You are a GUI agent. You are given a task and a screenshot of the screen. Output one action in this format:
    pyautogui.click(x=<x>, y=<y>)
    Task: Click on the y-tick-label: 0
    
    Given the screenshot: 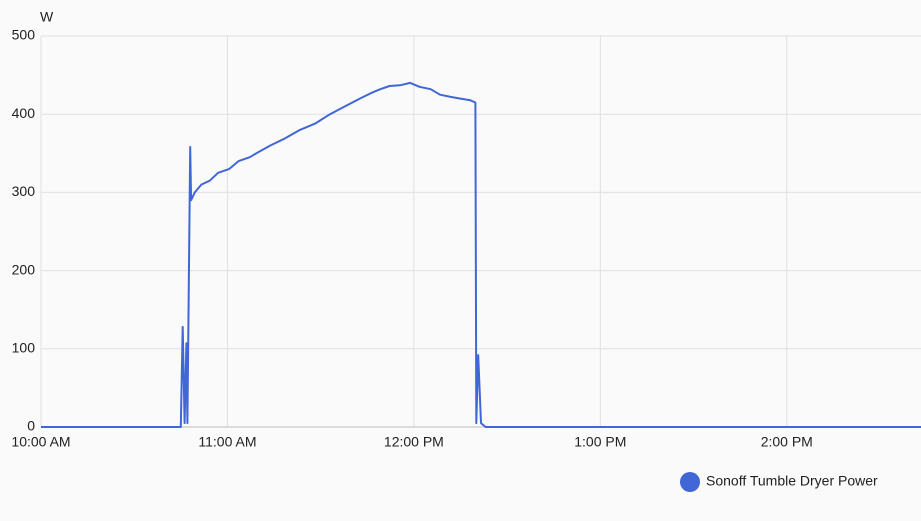 What is the action you would take?
    pyautogui.click(x=31, y=426)
    